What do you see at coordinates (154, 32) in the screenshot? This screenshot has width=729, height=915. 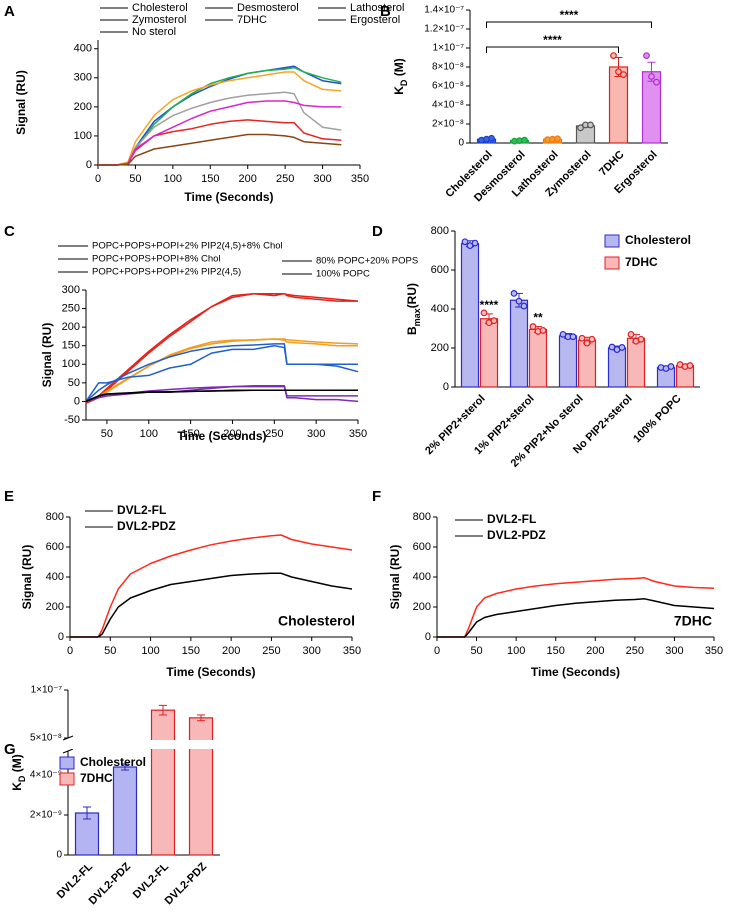 I see `legend-label: No sterol` at bounding box center [154, 32].